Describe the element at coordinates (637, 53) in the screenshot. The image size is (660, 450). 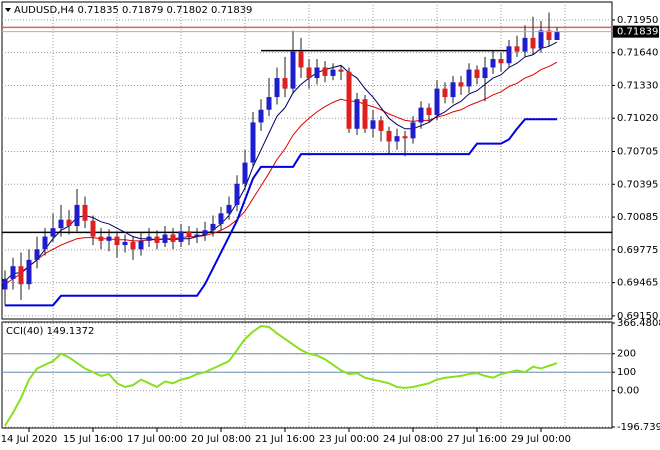
I see `y-tick-label: 0.71640` at that location.